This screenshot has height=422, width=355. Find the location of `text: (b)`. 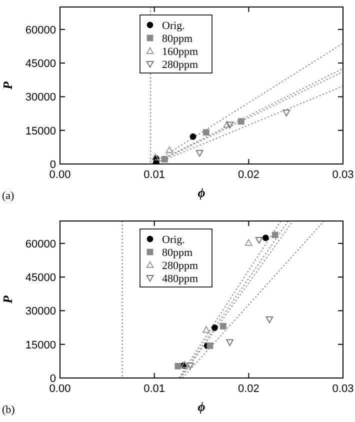

text: (b) is located at coordinates (9, 410).